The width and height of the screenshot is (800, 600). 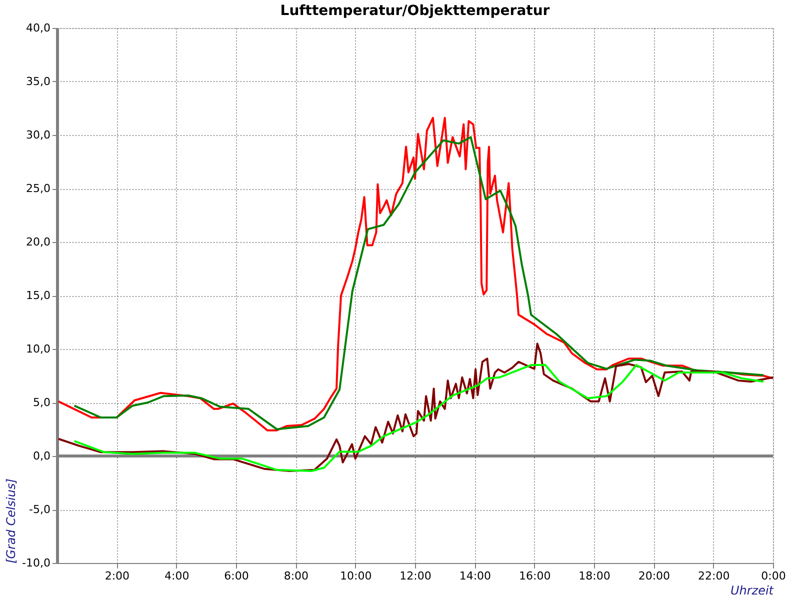 I want to click on y-tick-label: -10,0, so click(x=36, y=563).